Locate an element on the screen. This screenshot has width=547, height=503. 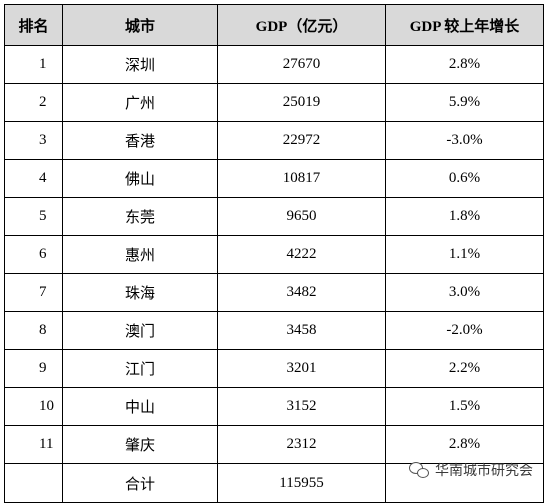
cell-growth: 0.6% is located at coordinates (464, 178).